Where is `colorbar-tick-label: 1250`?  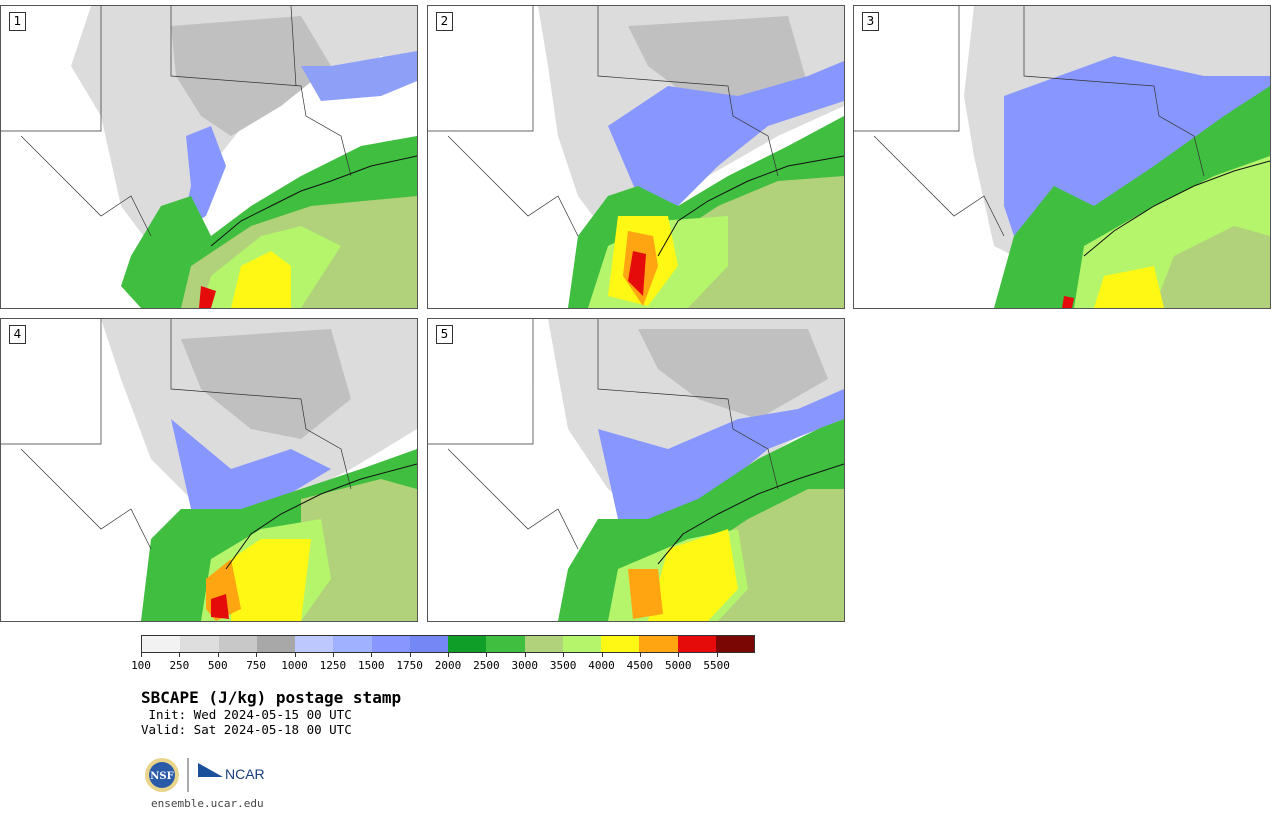 colorbar-tick-label: 1250 is located at coordinates (333, 665).